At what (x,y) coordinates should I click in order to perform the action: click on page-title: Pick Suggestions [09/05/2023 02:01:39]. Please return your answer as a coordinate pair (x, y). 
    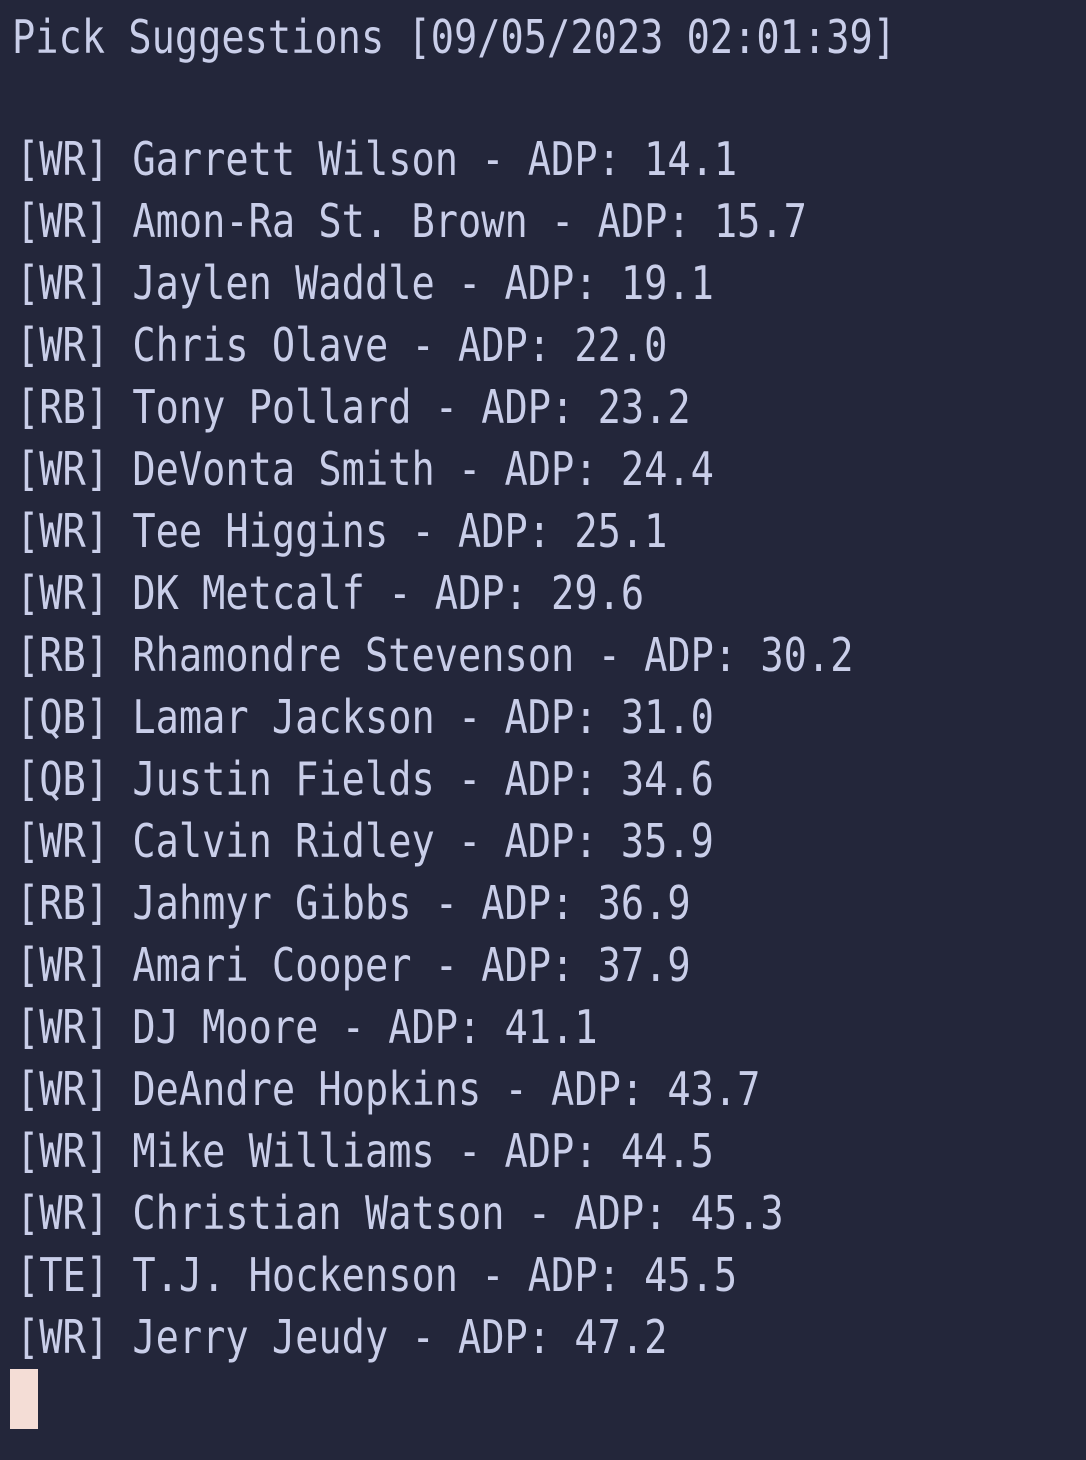
    Looking at the image, I should click on (454, 37).